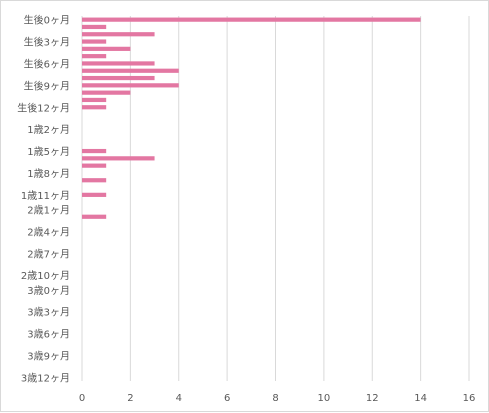 This screenshot has height=413, width=489. What do you see at coordinates (48, 335) in the screenshot?
I see `y-tick-label: 3歳6ヶ月` at bounding box center [48, 335].